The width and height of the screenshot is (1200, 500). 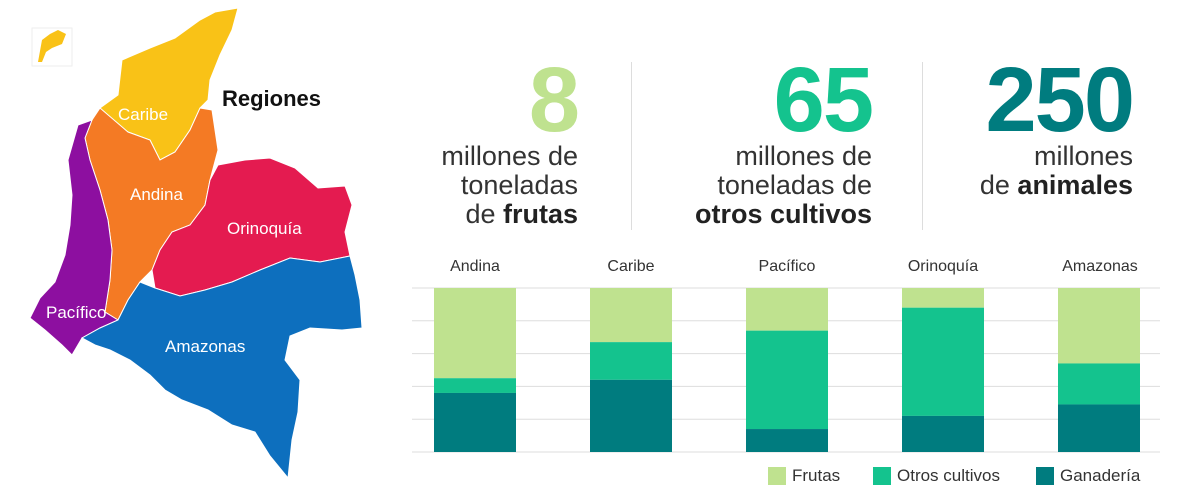 I want to click on stat-animales: 250 millones de animales, so click(x=1033, y=124).